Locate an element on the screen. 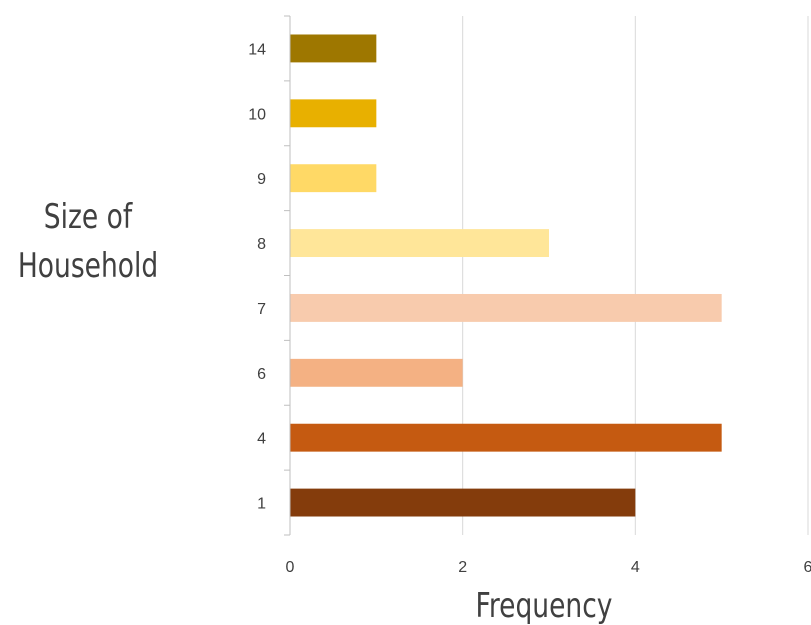 Image resolution: width=811 pixels, height=625 pixels. x-tick-label-2: 2 is located at coordinates (462, 567).